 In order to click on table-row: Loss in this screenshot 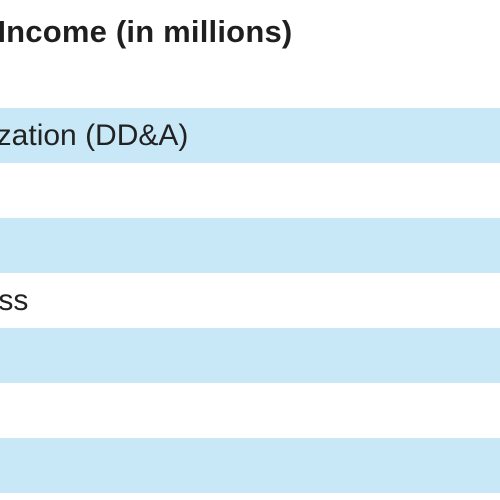, I will do `click(250, 300)`.